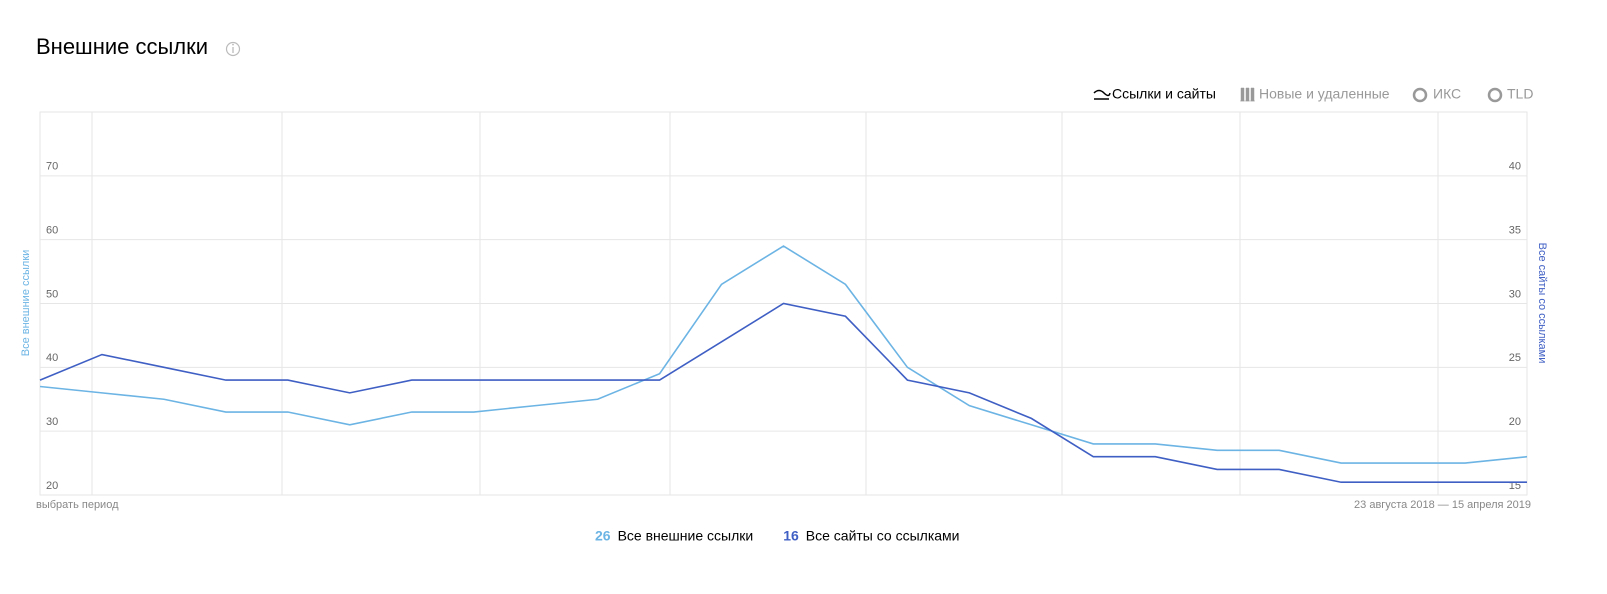  What do you see at coordinates (1324, 94) in the screenshot?
I see `tab: Новые и удаленные` at bounding box center [1324, 94].